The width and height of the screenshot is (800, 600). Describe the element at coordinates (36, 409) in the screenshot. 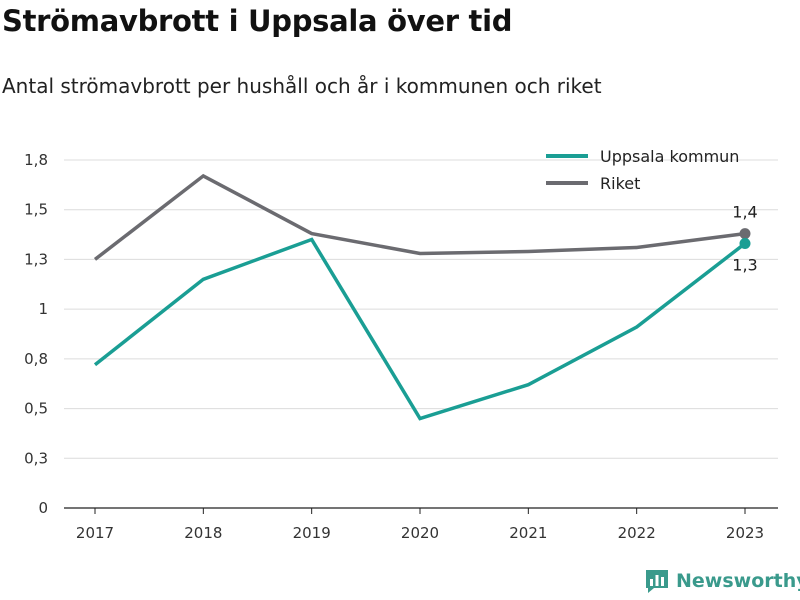

I see `y-tick-label: 0,5` at that location.